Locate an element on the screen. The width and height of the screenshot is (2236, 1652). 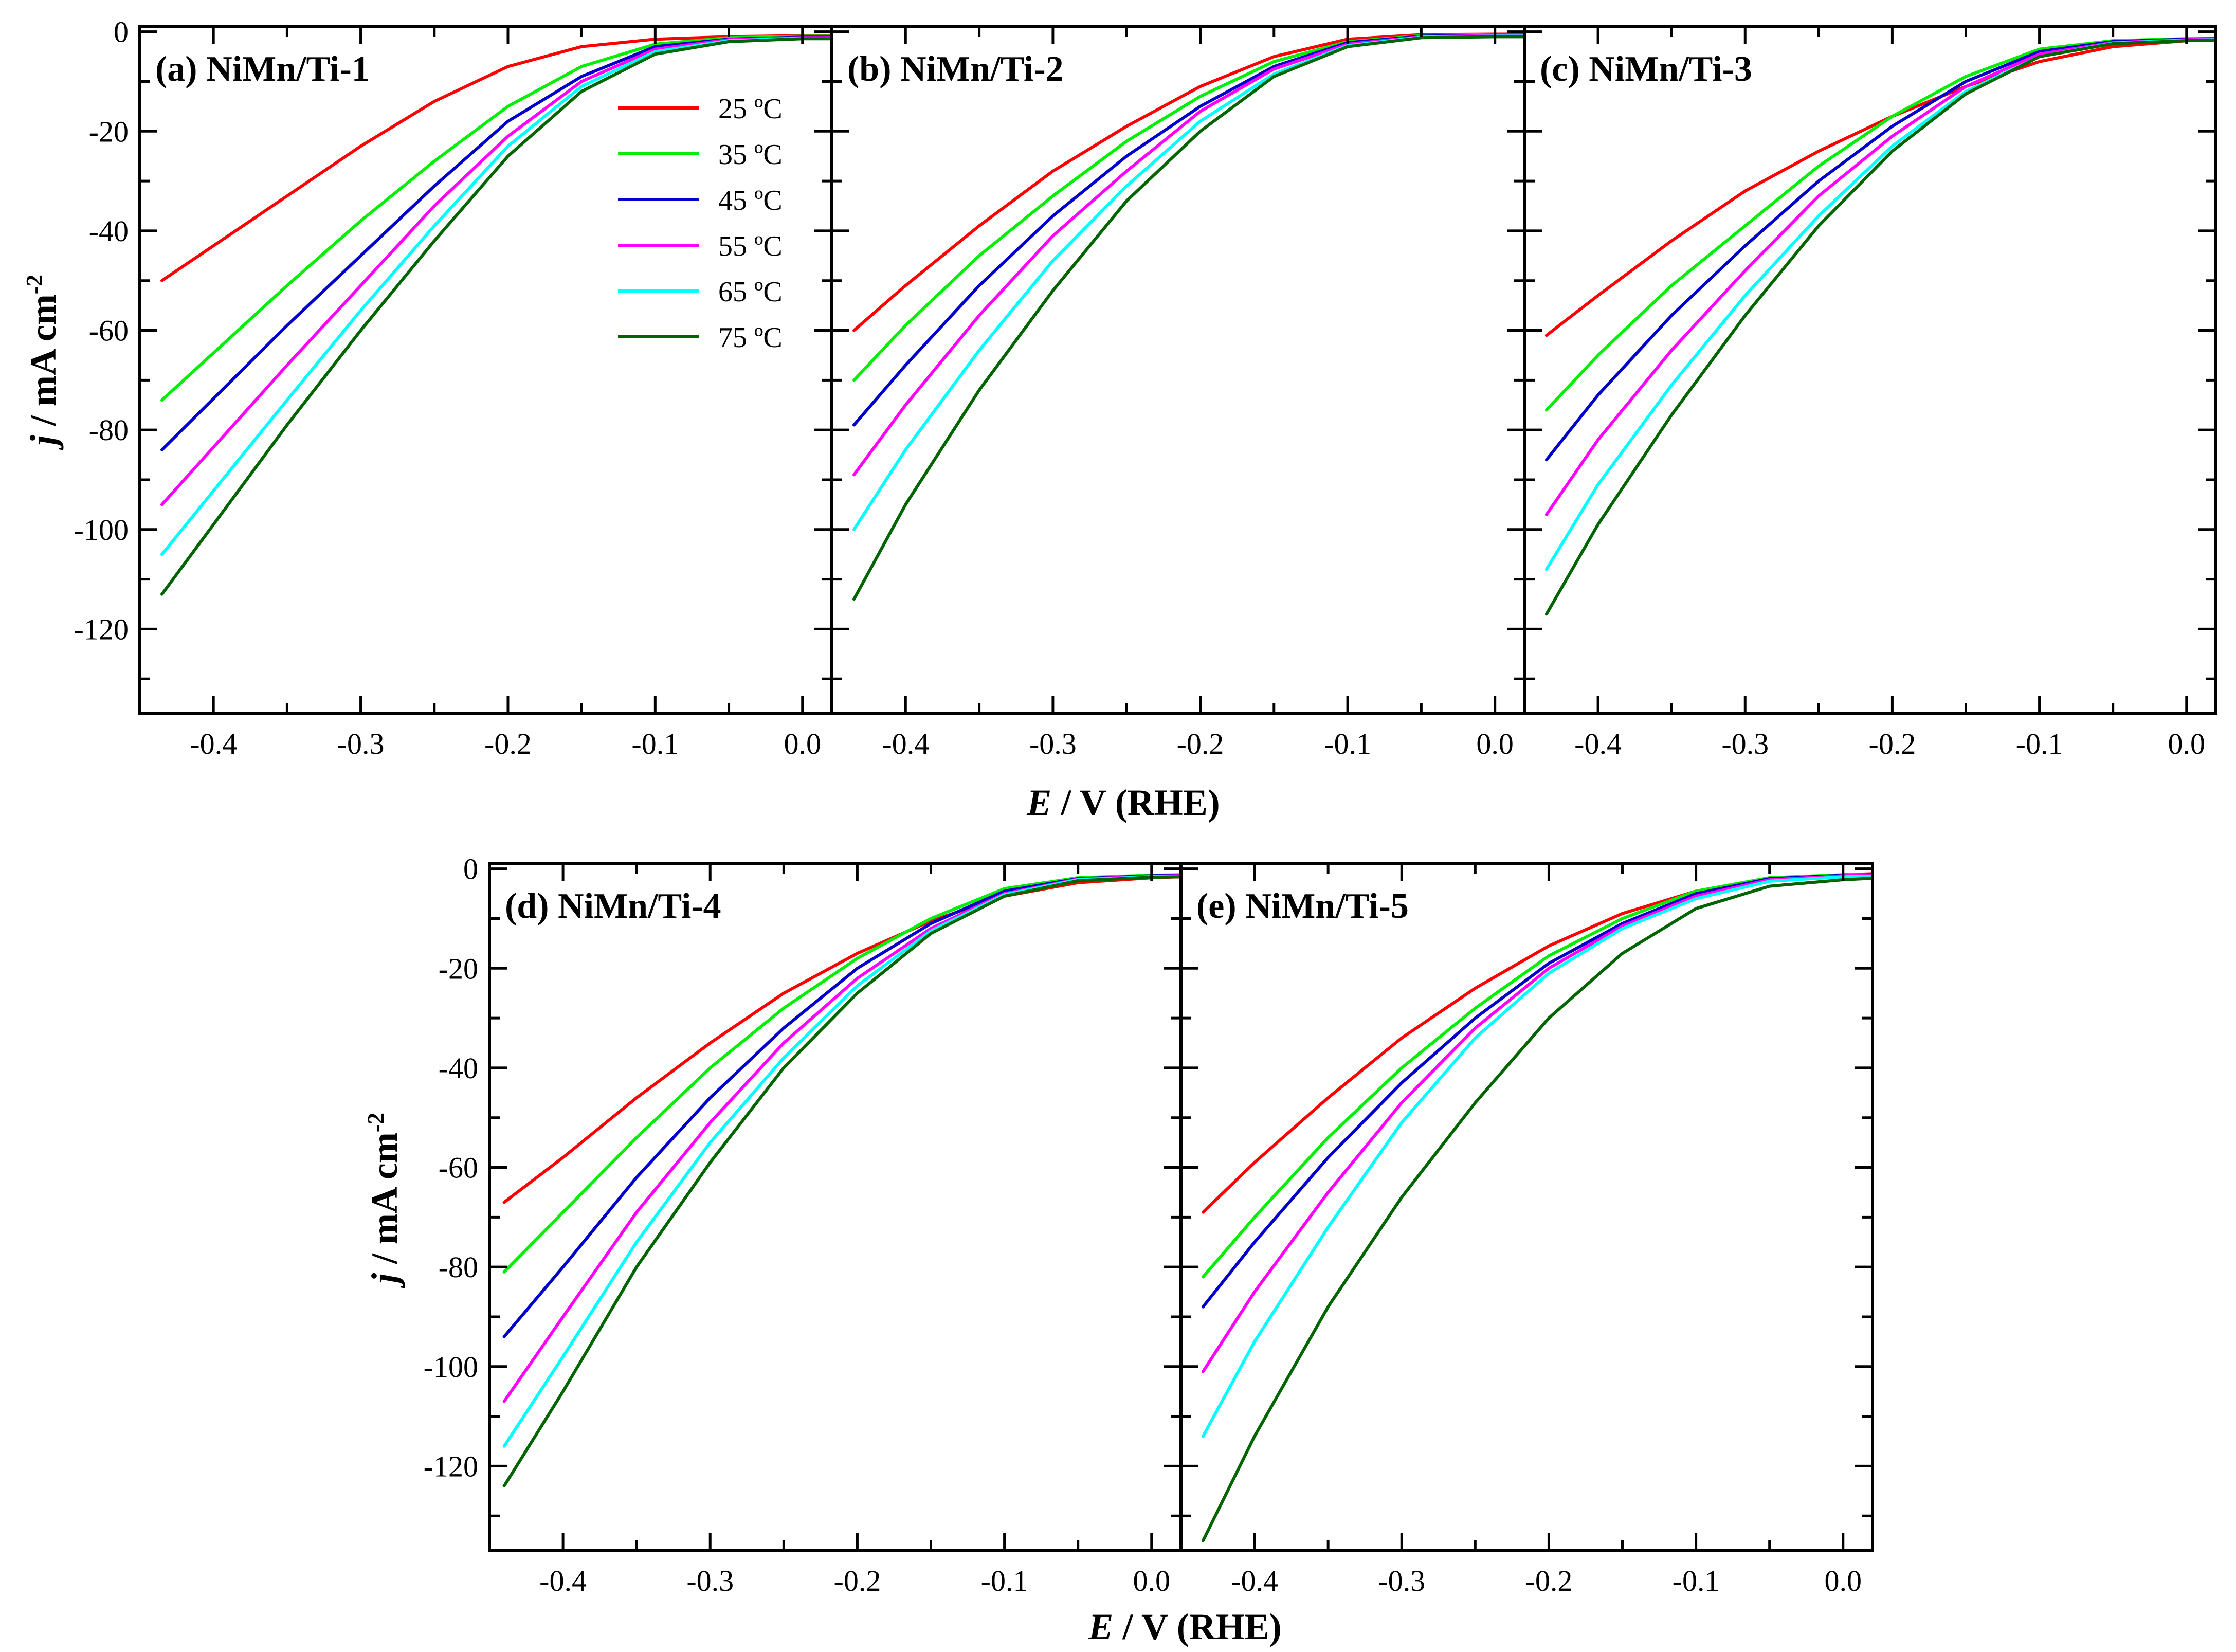
legend-label: 35 ºC is located at coordinates (751, 155).